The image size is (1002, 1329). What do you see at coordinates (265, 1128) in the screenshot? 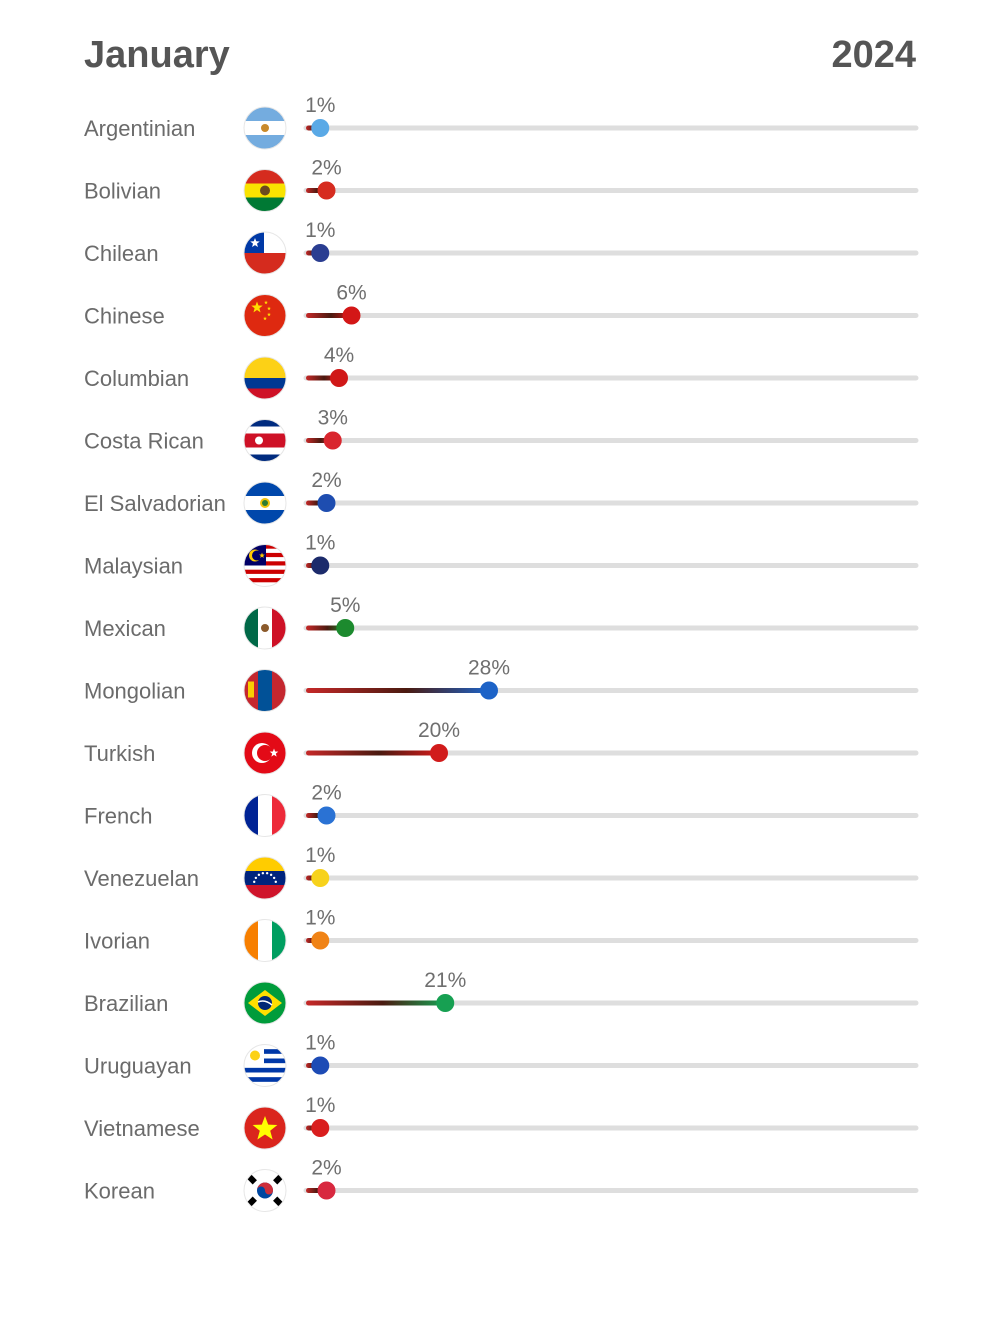
I see `vietnam-flag-icon` at bounding box center [265, 1128].